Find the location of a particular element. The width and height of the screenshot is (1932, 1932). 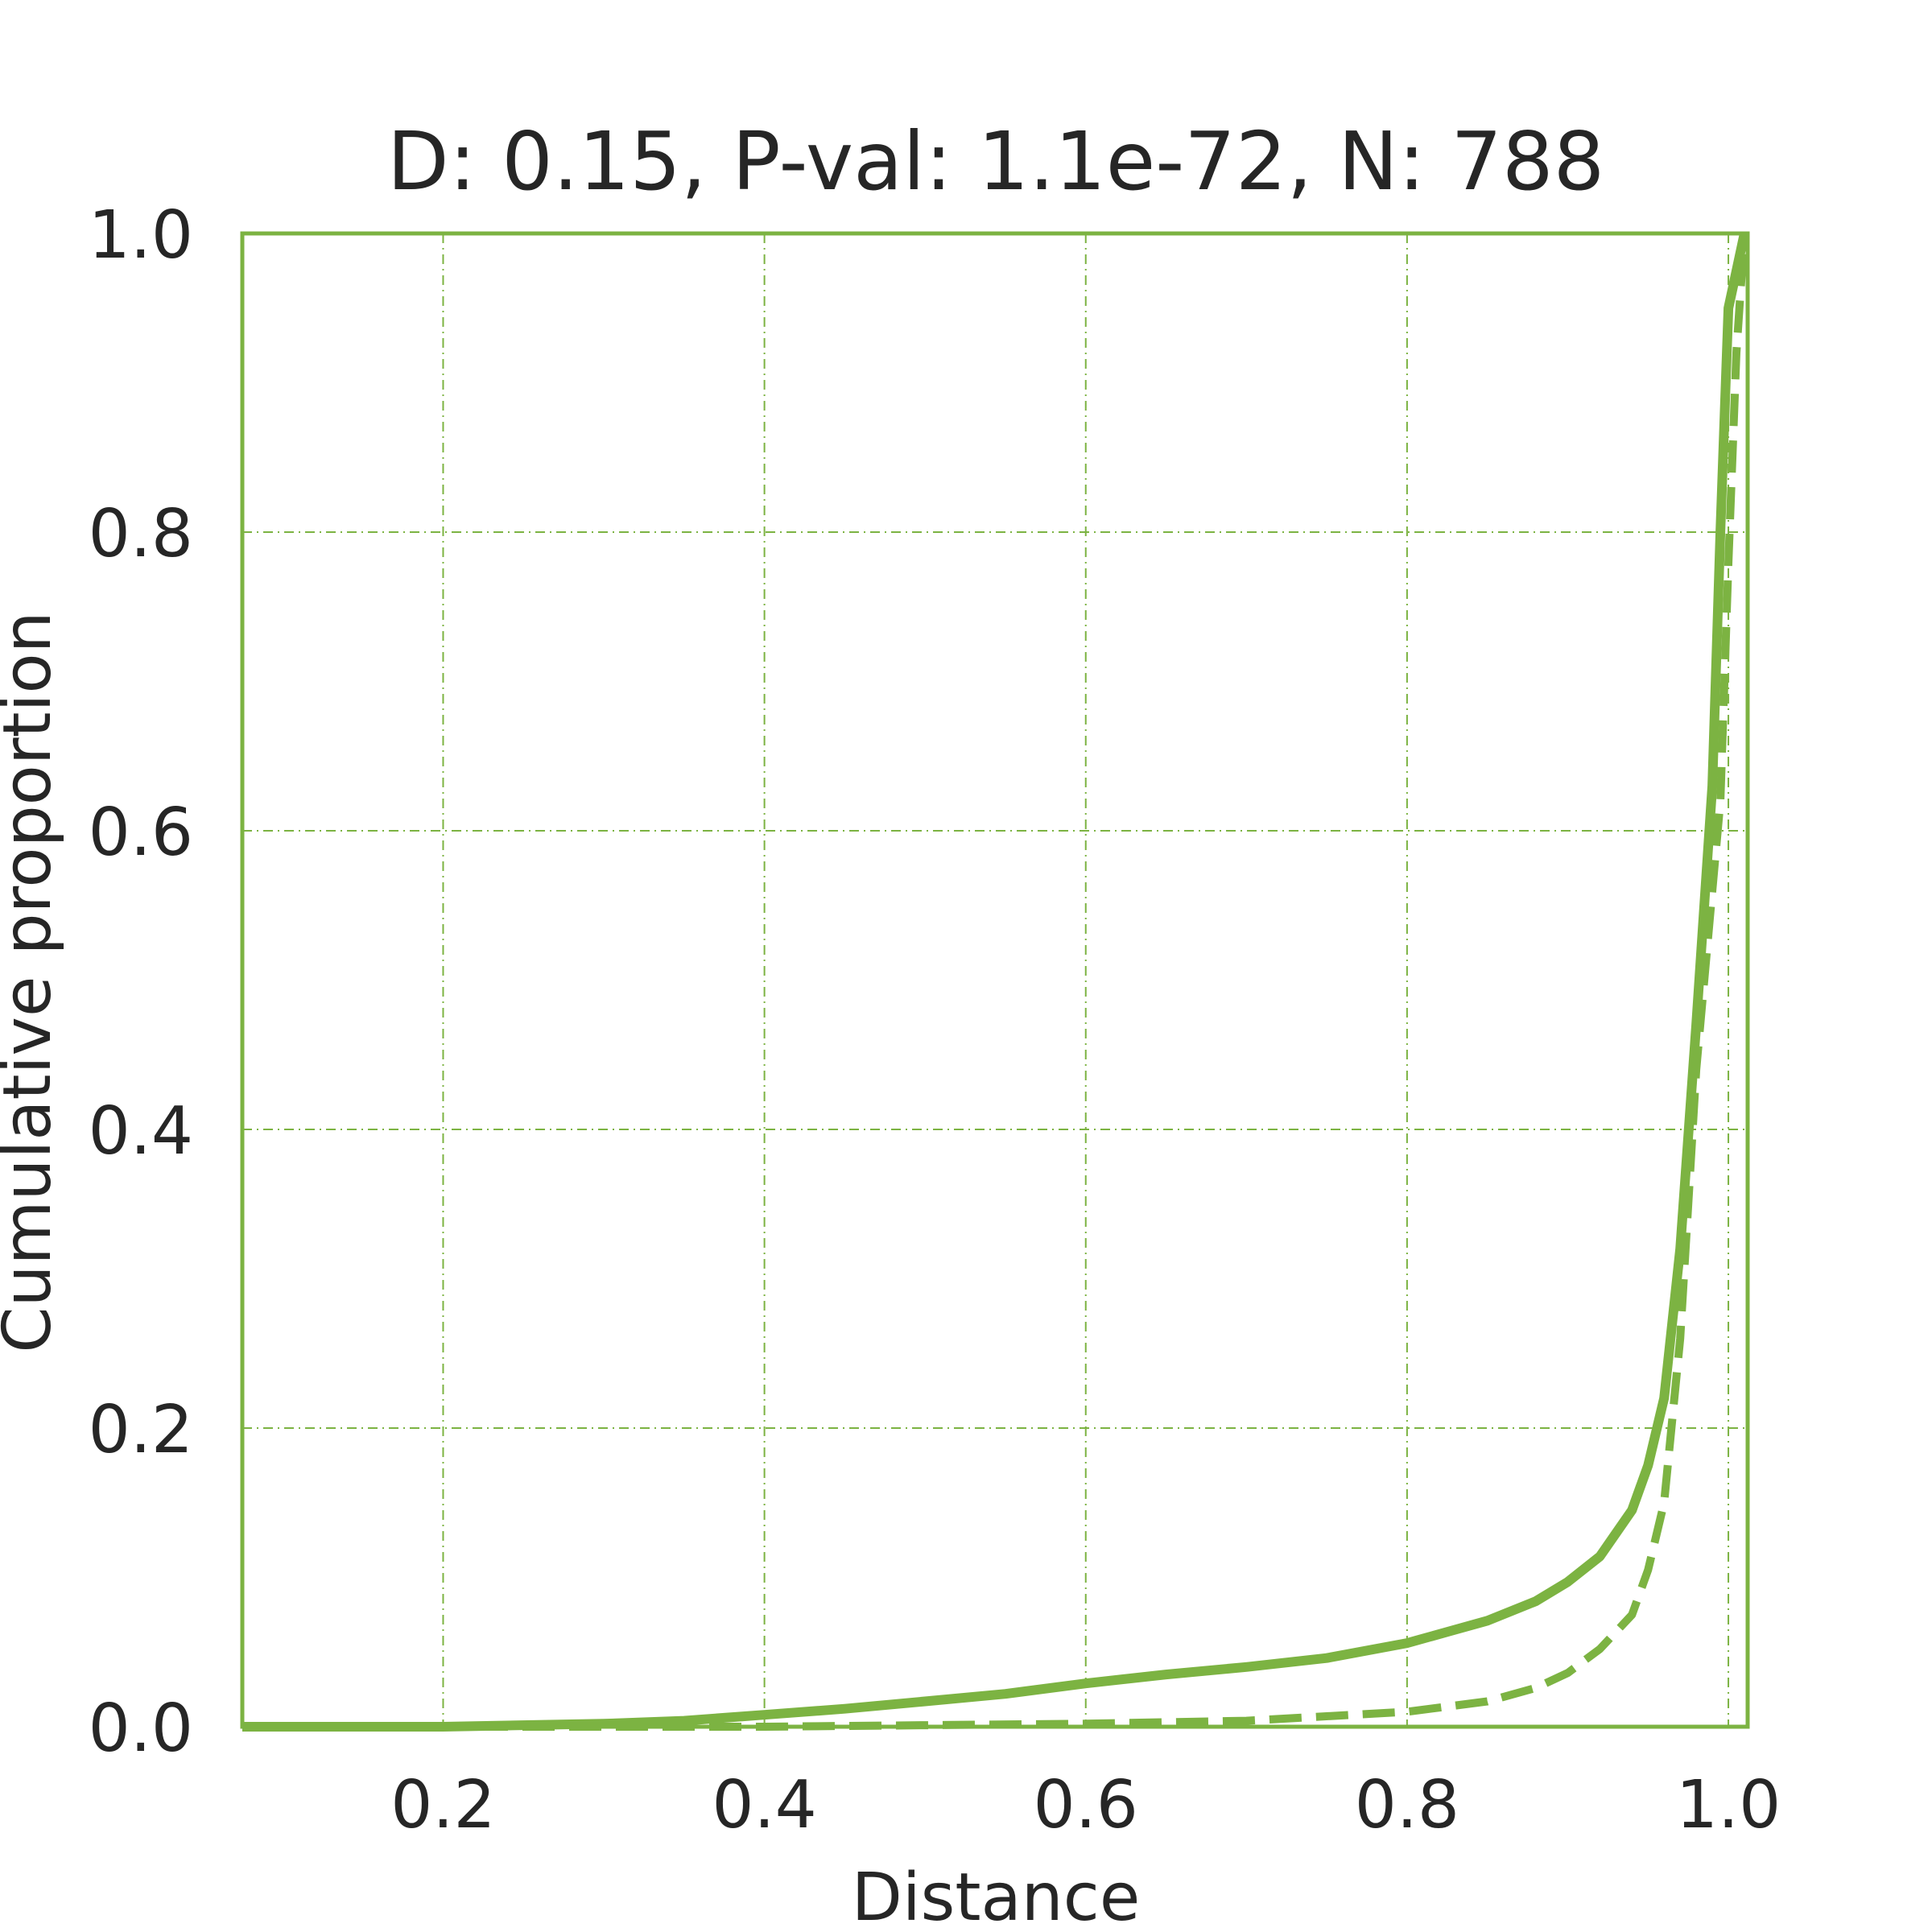

x-tick-label: 1.0 is located at coordinates (1728, 1805).